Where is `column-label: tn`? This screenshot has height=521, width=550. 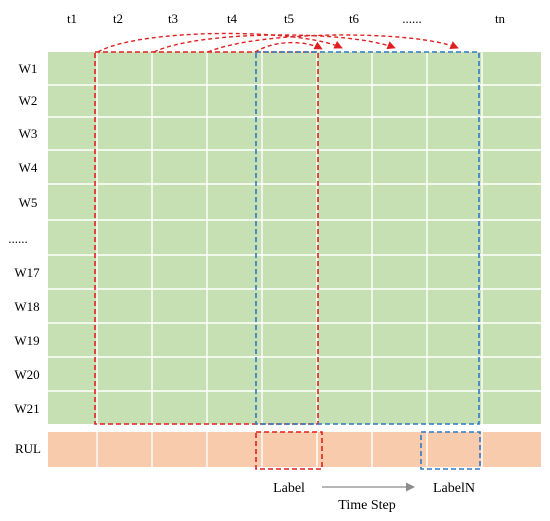 column-label: tn is located at coordinates (500, 18).